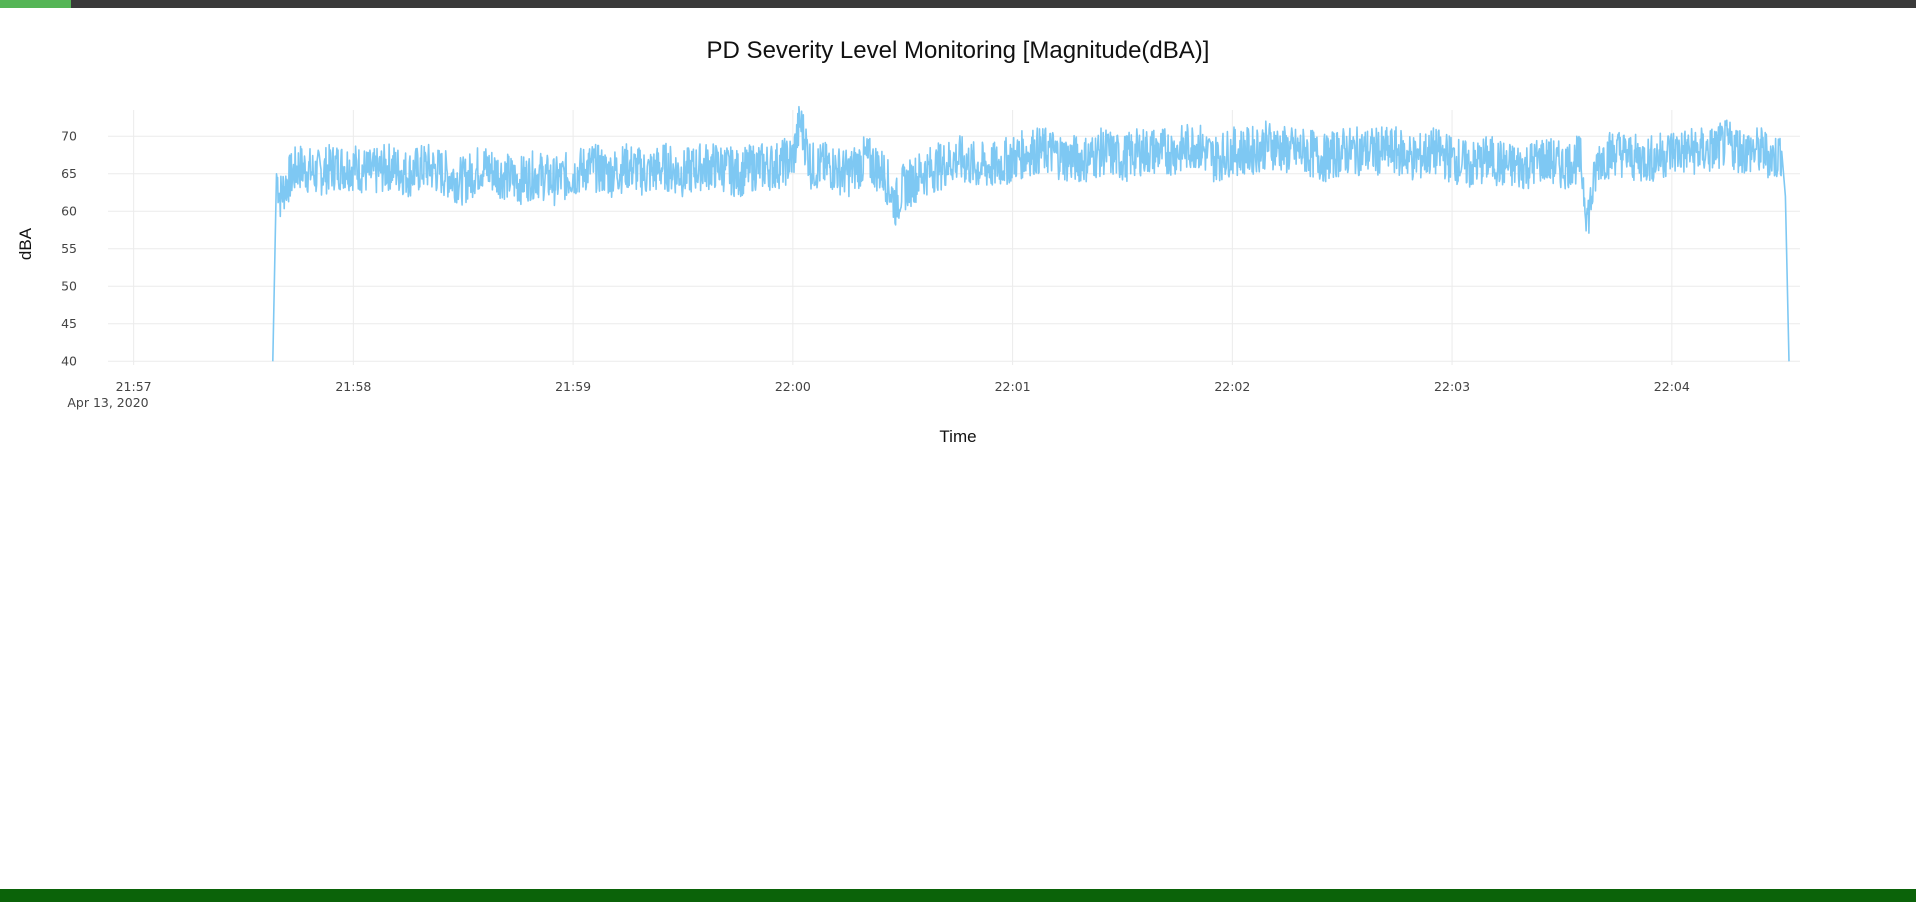  What do you see at coordinates (134, 386) in the screenshot?
I see `x-tick-label: 21:57` at bounding box center [134, 386].